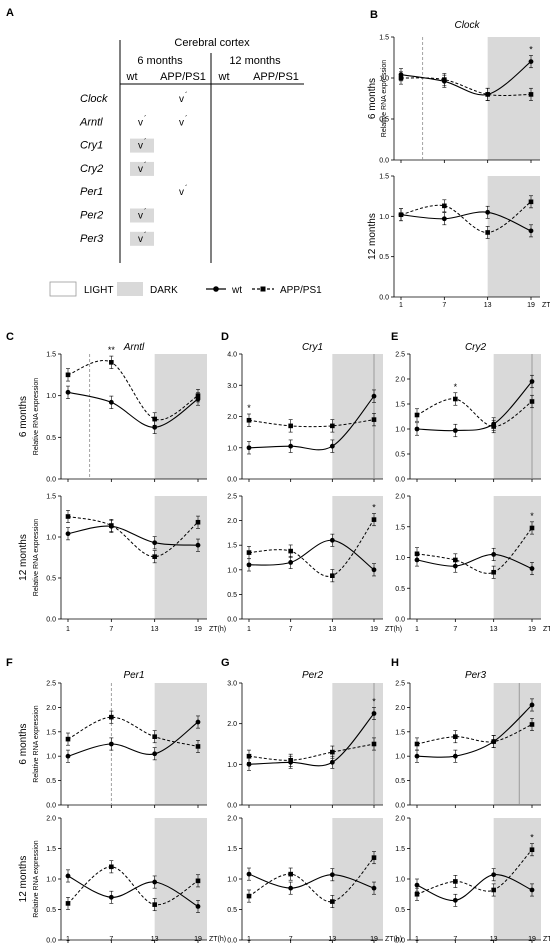  Describe the element at coordinates (51, 684) in the screenshot. I see `y-tick-label: 2.5` at that location.